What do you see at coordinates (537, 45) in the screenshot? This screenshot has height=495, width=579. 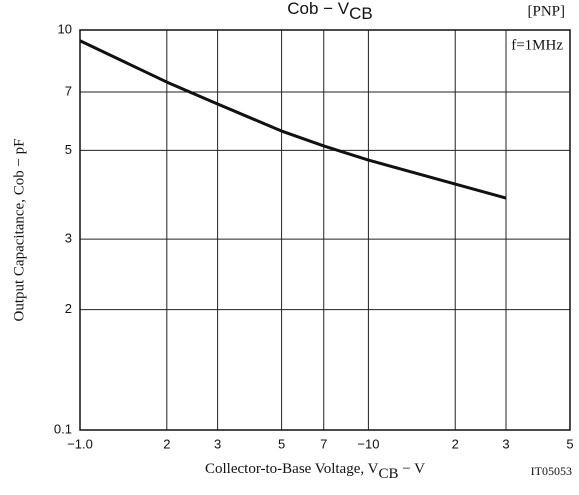 I see `annotation: f=1MHz` at bounding box center [537, 45].